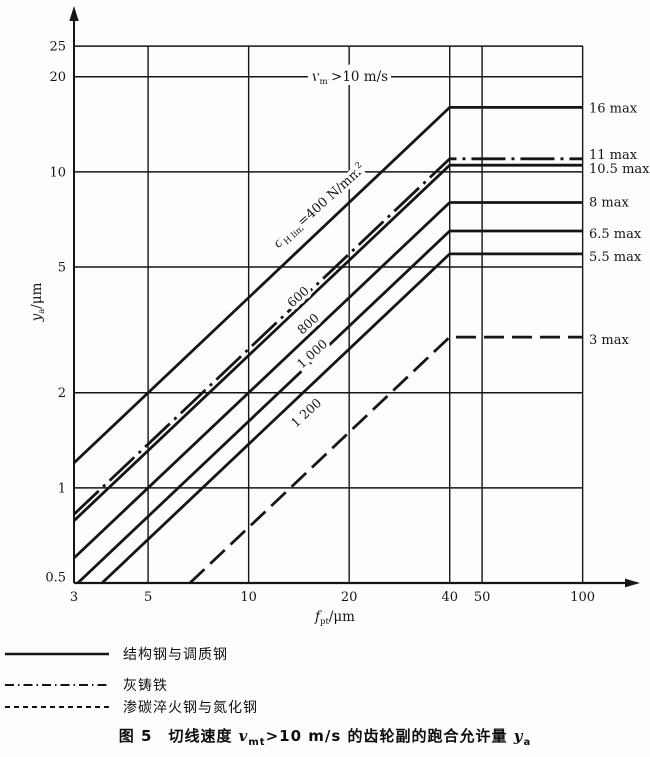 The height and width of the screenshot is (757, 650). Describe the element at coordinates (243, 736) in the screenshot. I see `caption-v-symbol: v` at that location.